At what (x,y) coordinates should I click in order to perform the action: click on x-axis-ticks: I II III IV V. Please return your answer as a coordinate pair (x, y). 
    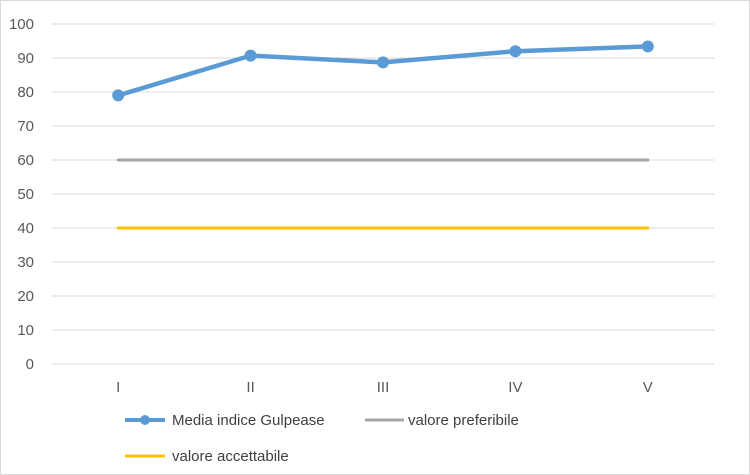
    Looking at the image, I should click on (384, 387).